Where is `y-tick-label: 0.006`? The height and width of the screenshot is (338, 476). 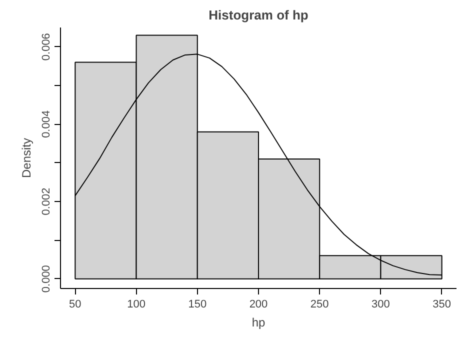
y-tick-label: 0.006 is located at coordinates (46, 47).